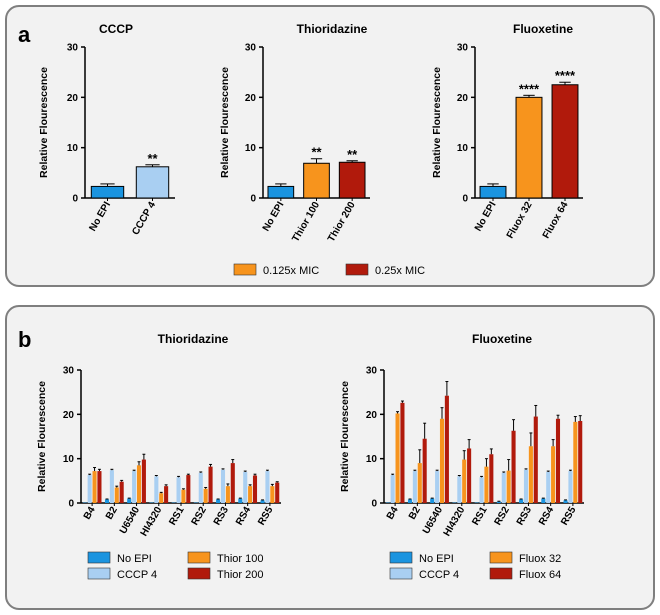 The width and height of the screenshot is (660, 615). Describe the element at coordinates (479, 516) in the screenshot. I see `x-tick-label: RS1` at that location.